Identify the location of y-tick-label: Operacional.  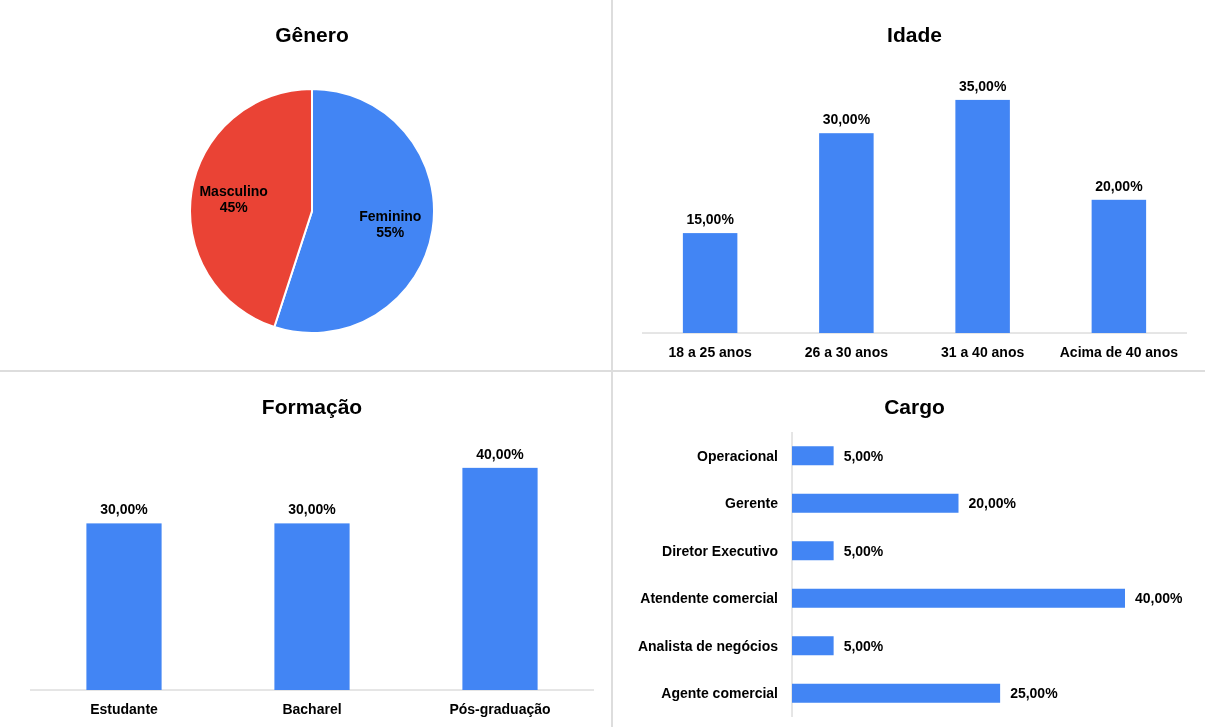
(737, 455).